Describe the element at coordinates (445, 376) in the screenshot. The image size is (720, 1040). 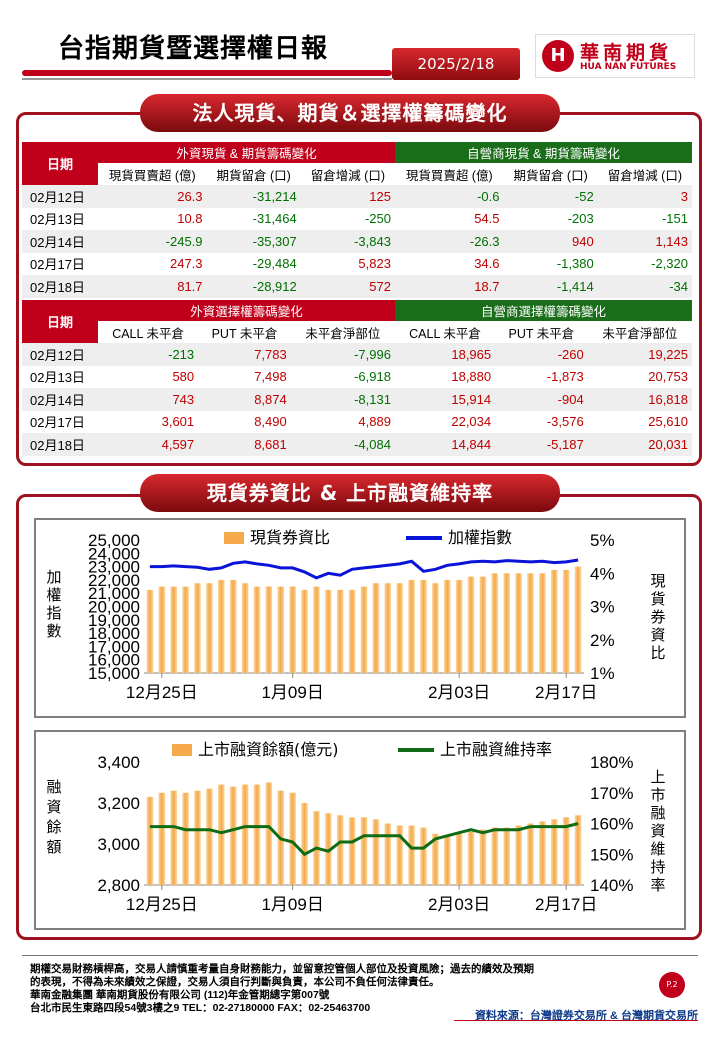
I see `table-cell: 18,880` at that location.